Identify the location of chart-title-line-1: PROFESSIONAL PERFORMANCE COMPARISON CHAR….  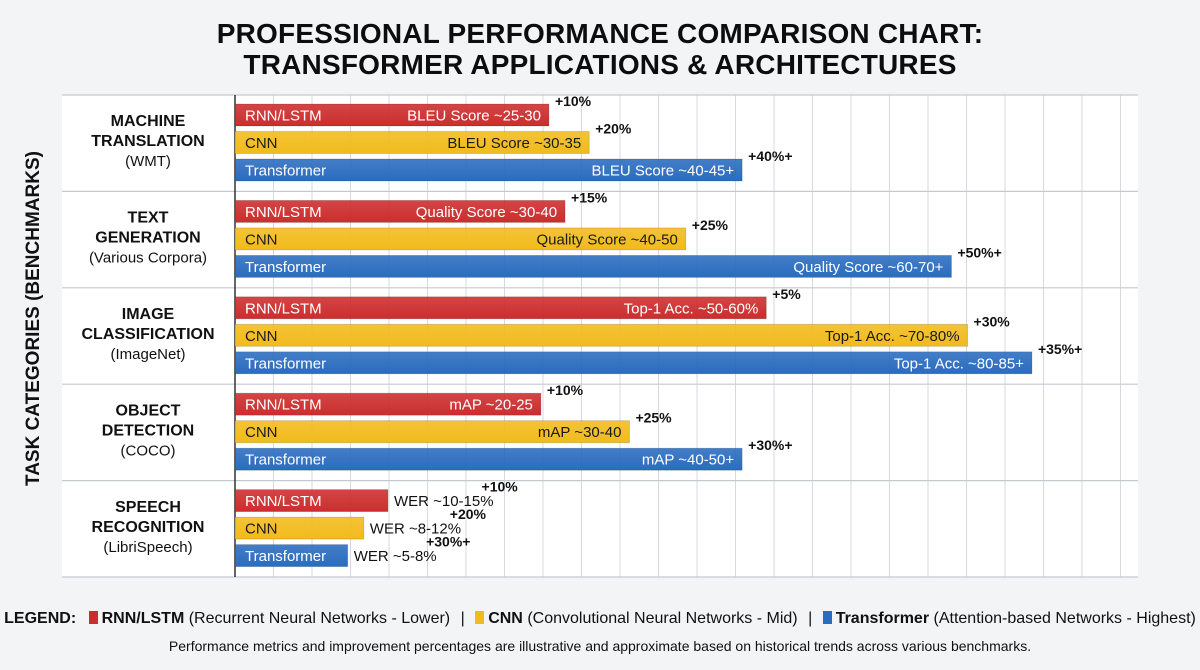
(600, 33).